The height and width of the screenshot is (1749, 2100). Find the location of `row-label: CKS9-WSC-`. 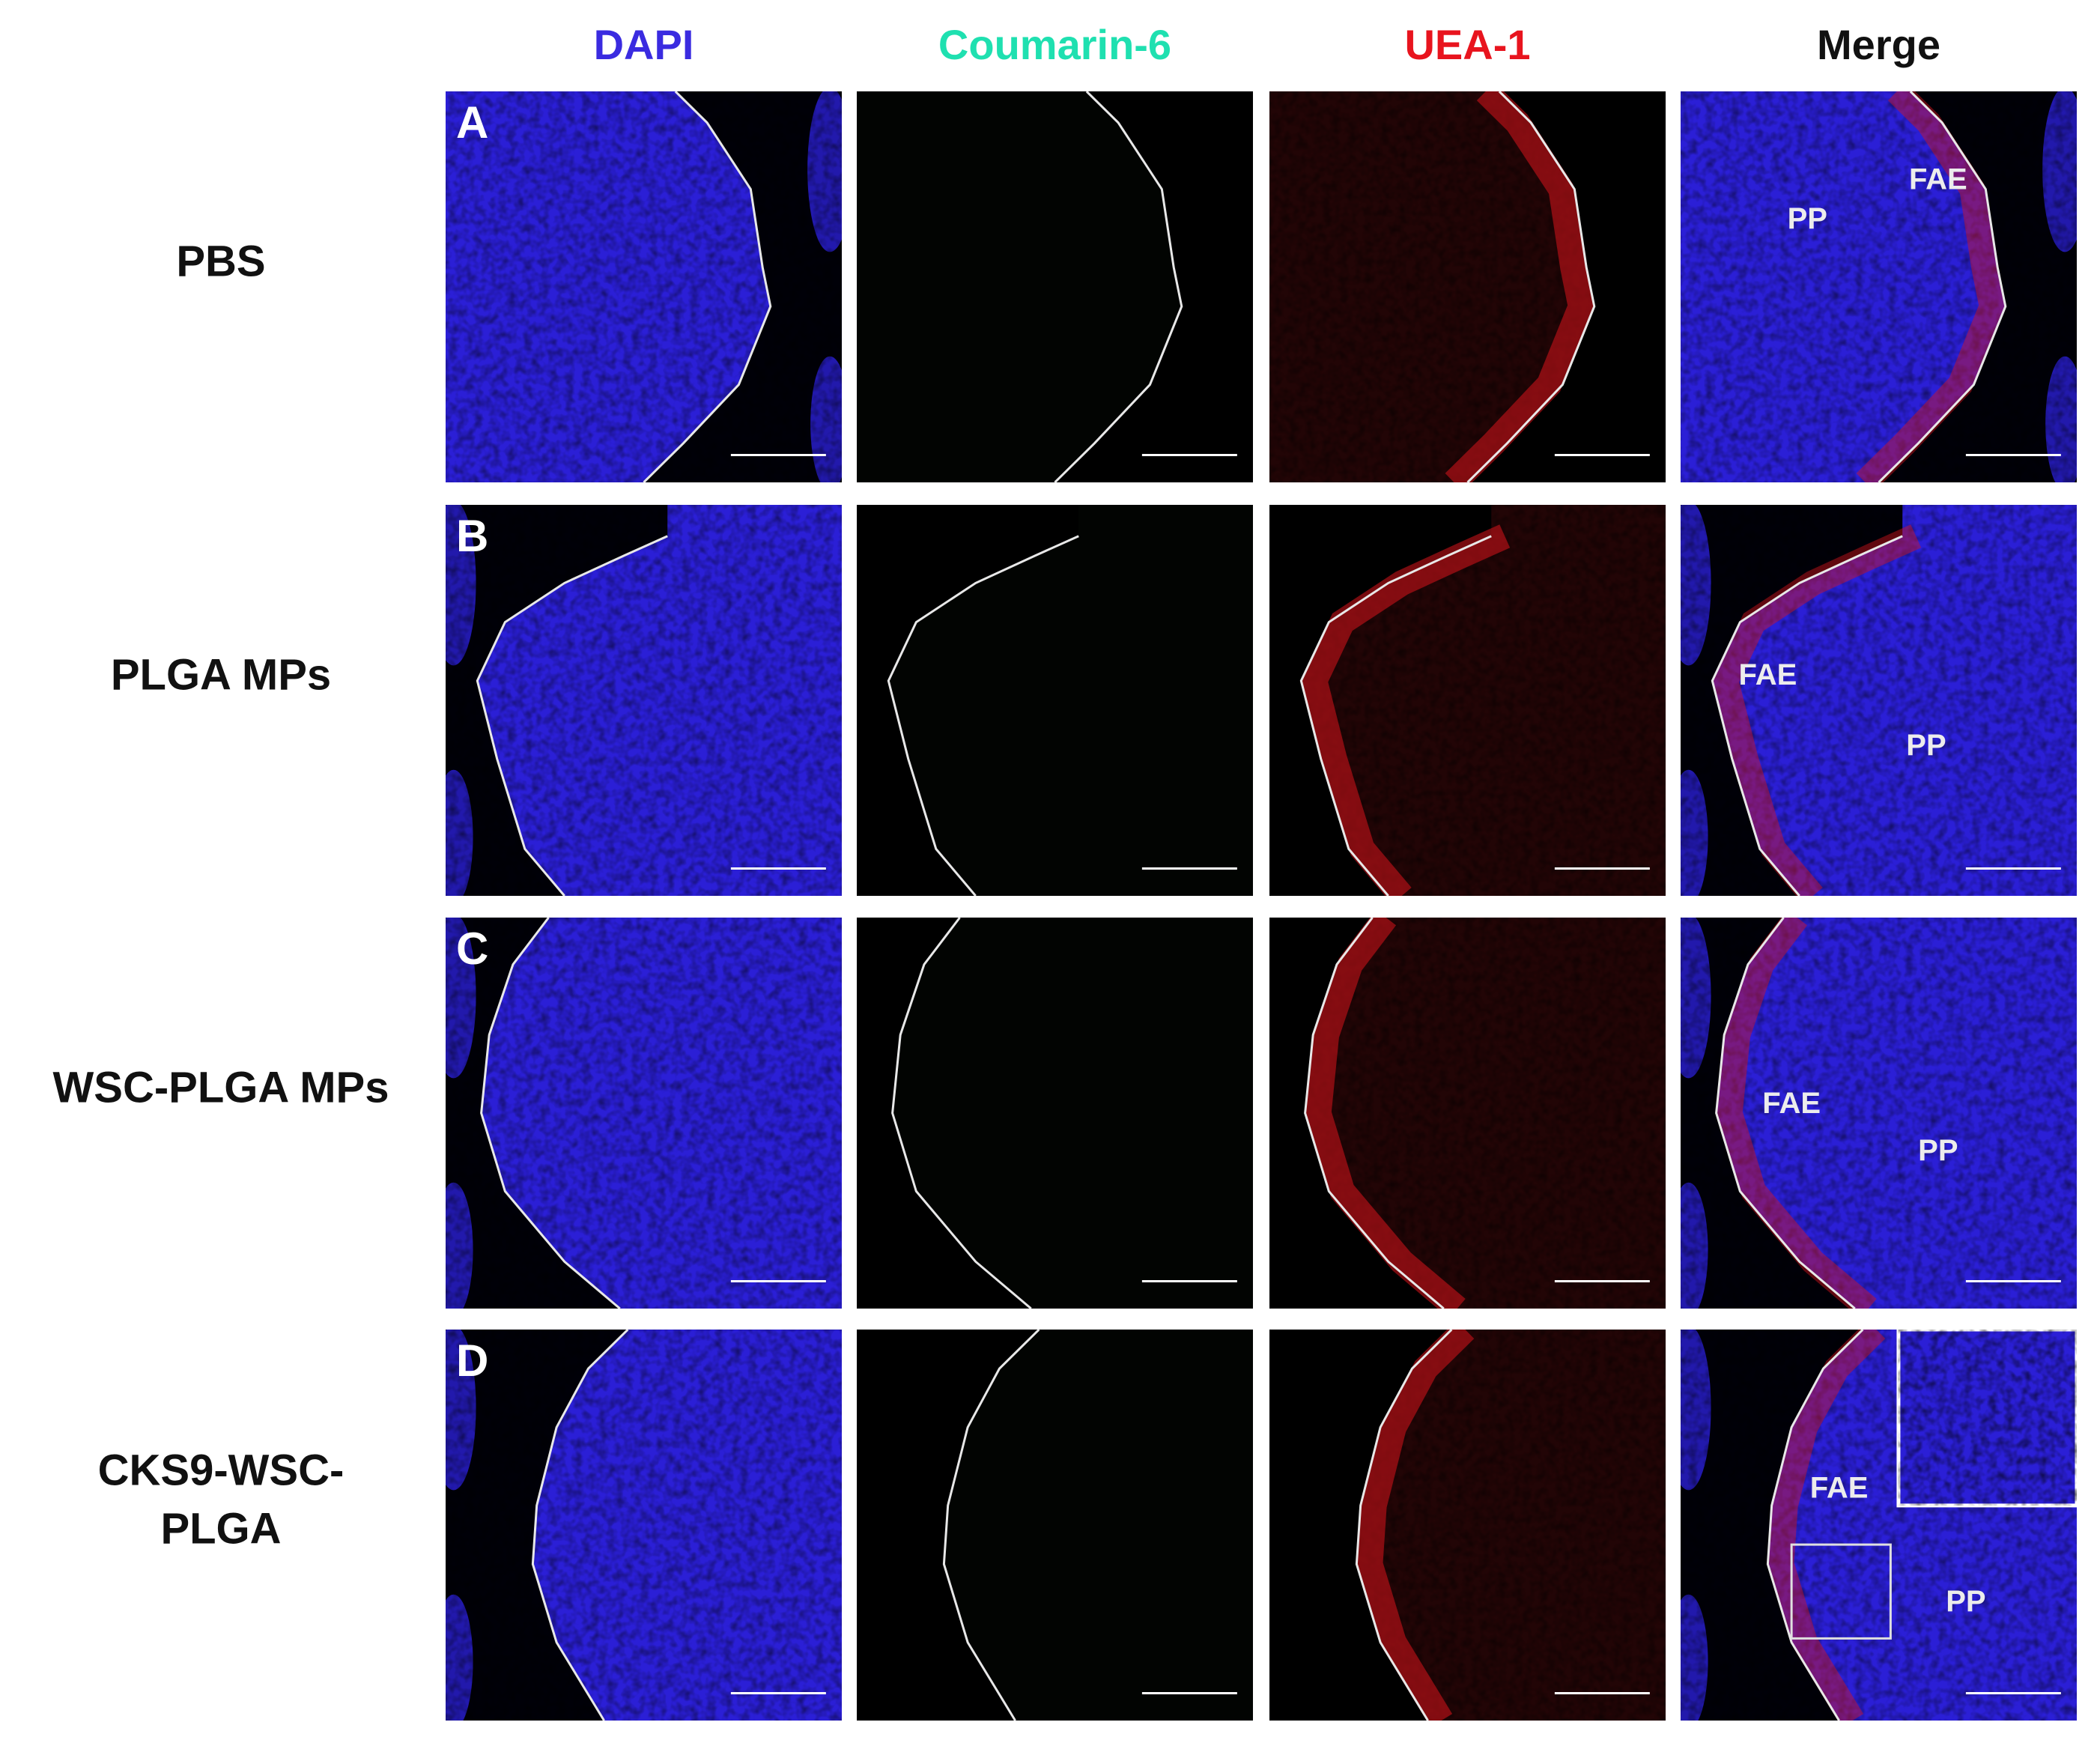

row-label: CKS9-WSC- is located at coordinates (221, 1470).